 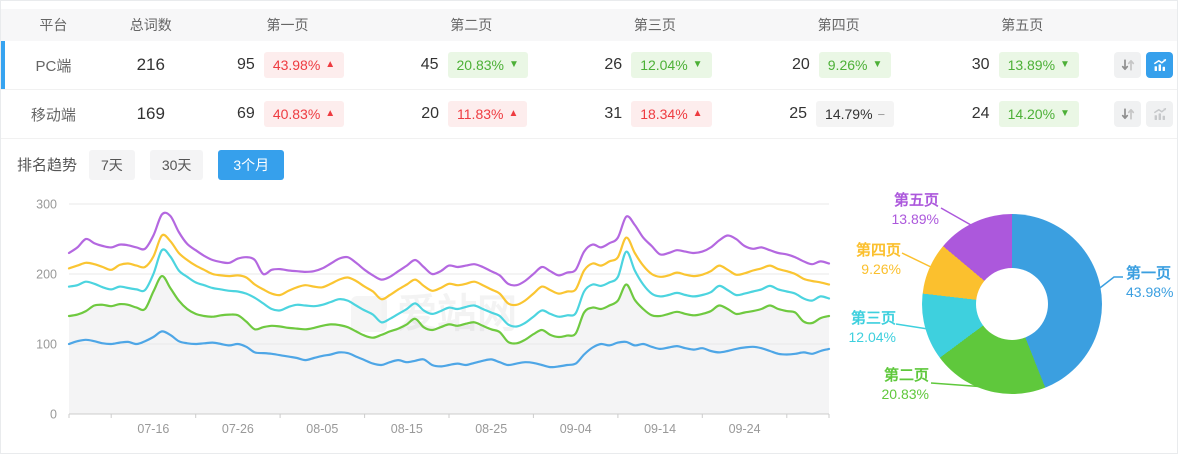 I want to click on change-badge: 40.83% ▲, so click(x=304, y=114).